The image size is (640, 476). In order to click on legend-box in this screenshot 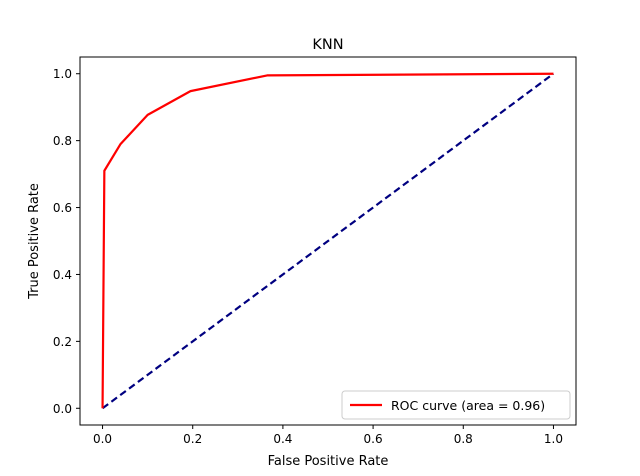, I will do `click(456, 405)`.